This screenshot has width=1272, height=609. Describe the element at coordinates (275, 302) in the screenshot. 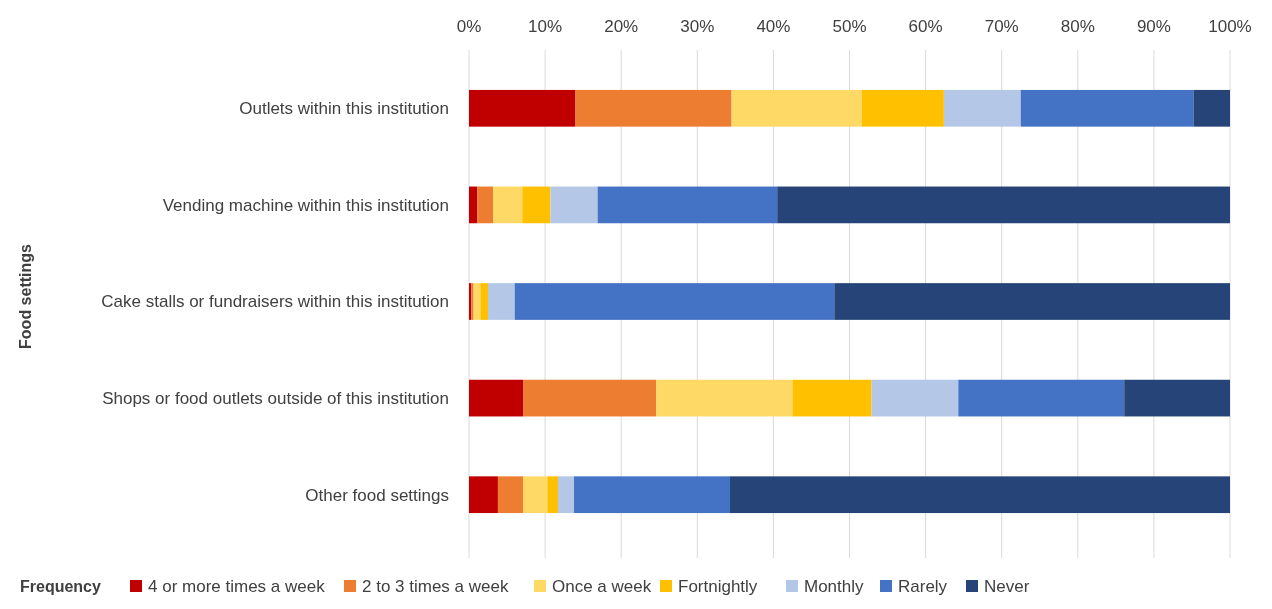

I see `y-tick-label: Cake stalls or fundraisers within this institution` at that location.